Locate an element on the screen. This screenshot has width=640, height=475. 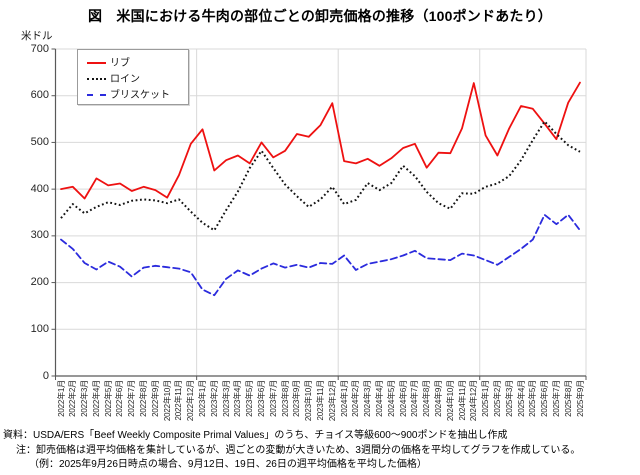
x-tick-label: 2025年8月 is located at coordinates (568, 398).